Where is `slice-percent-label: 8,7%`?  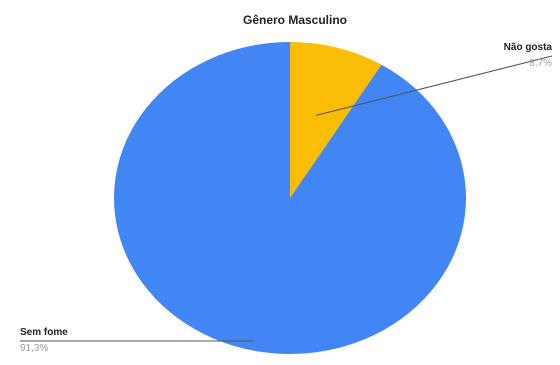
slice-percent-label: 8,7% is located at coordinates (540, 63).